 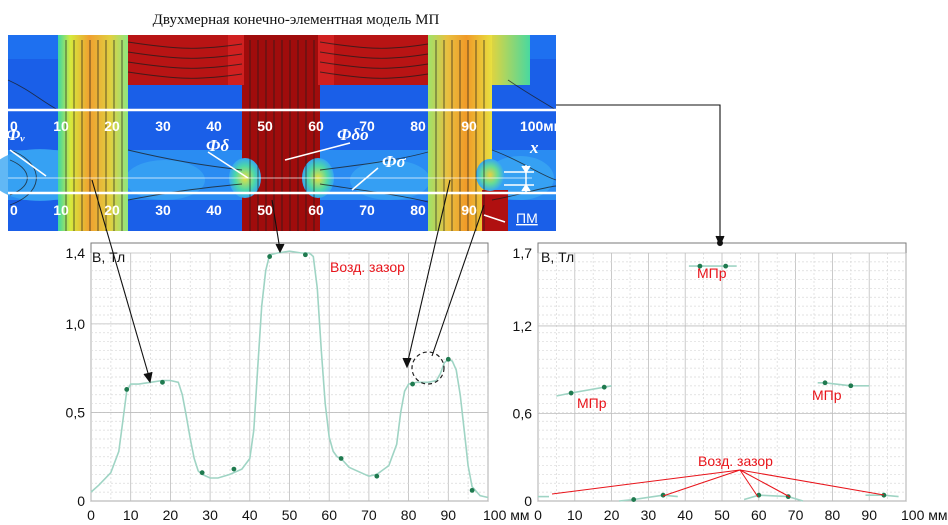 What do you see at coordinates (61, 126) in the screenshot?
I see `fem-ruler-top-label: 10` at bounding box center [61, 126].